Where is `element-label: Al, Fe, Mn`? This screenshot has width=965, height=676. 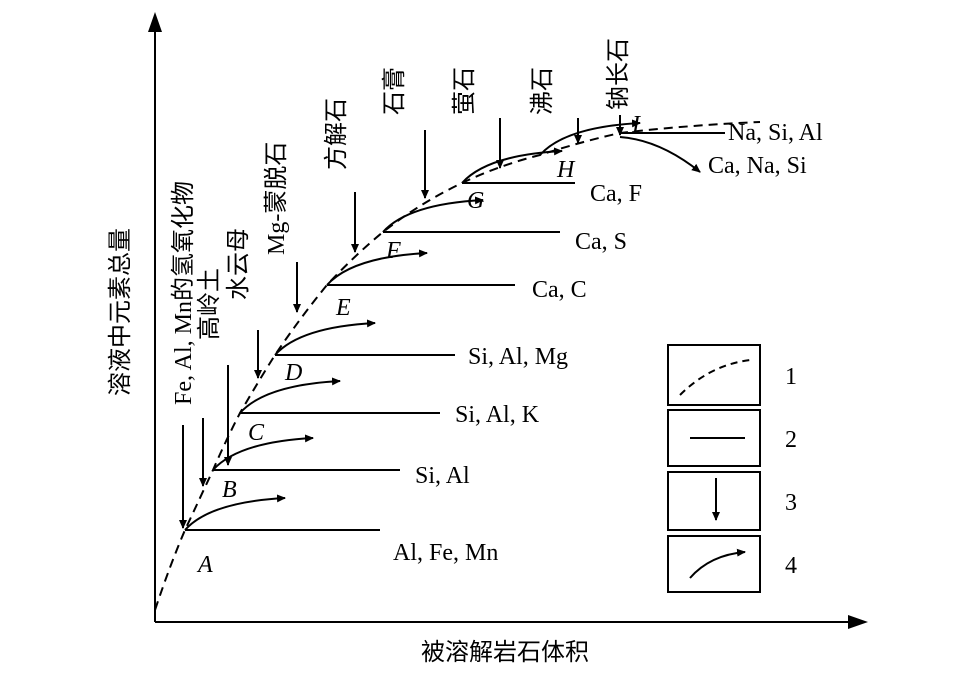 element-label: Al, Fe, Mn is located at coordinates (445, 553).